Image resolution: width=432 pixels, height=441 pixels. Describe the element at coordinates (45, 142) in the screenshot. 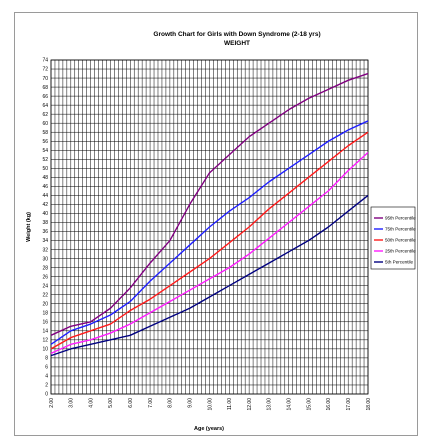

I see `y-tick-label: 56` at that location.